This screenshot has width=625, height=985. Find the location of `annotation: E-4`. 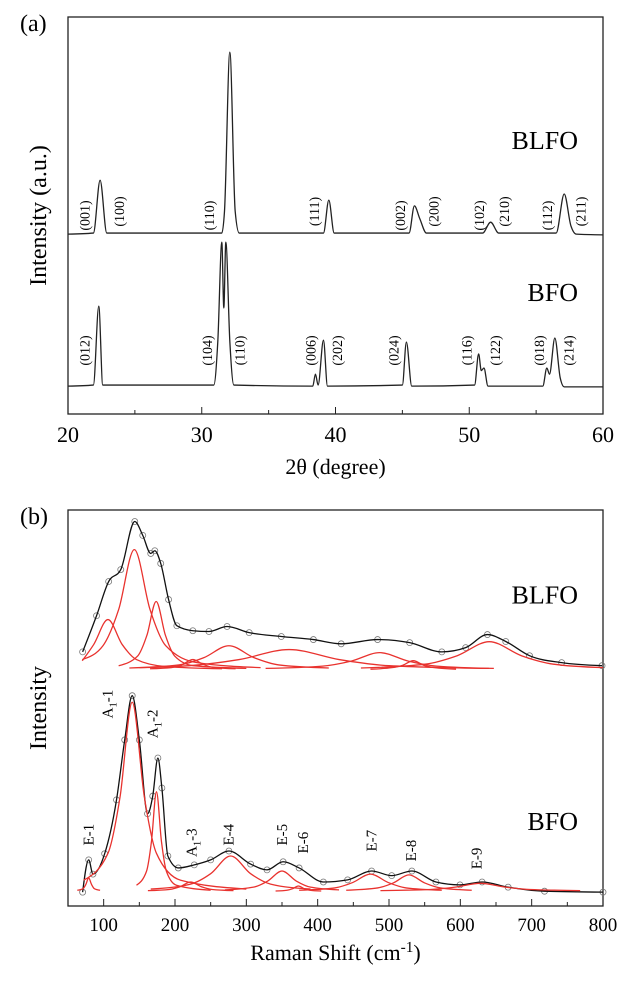

annotation: E-4 is located at coordinates (230, 834).